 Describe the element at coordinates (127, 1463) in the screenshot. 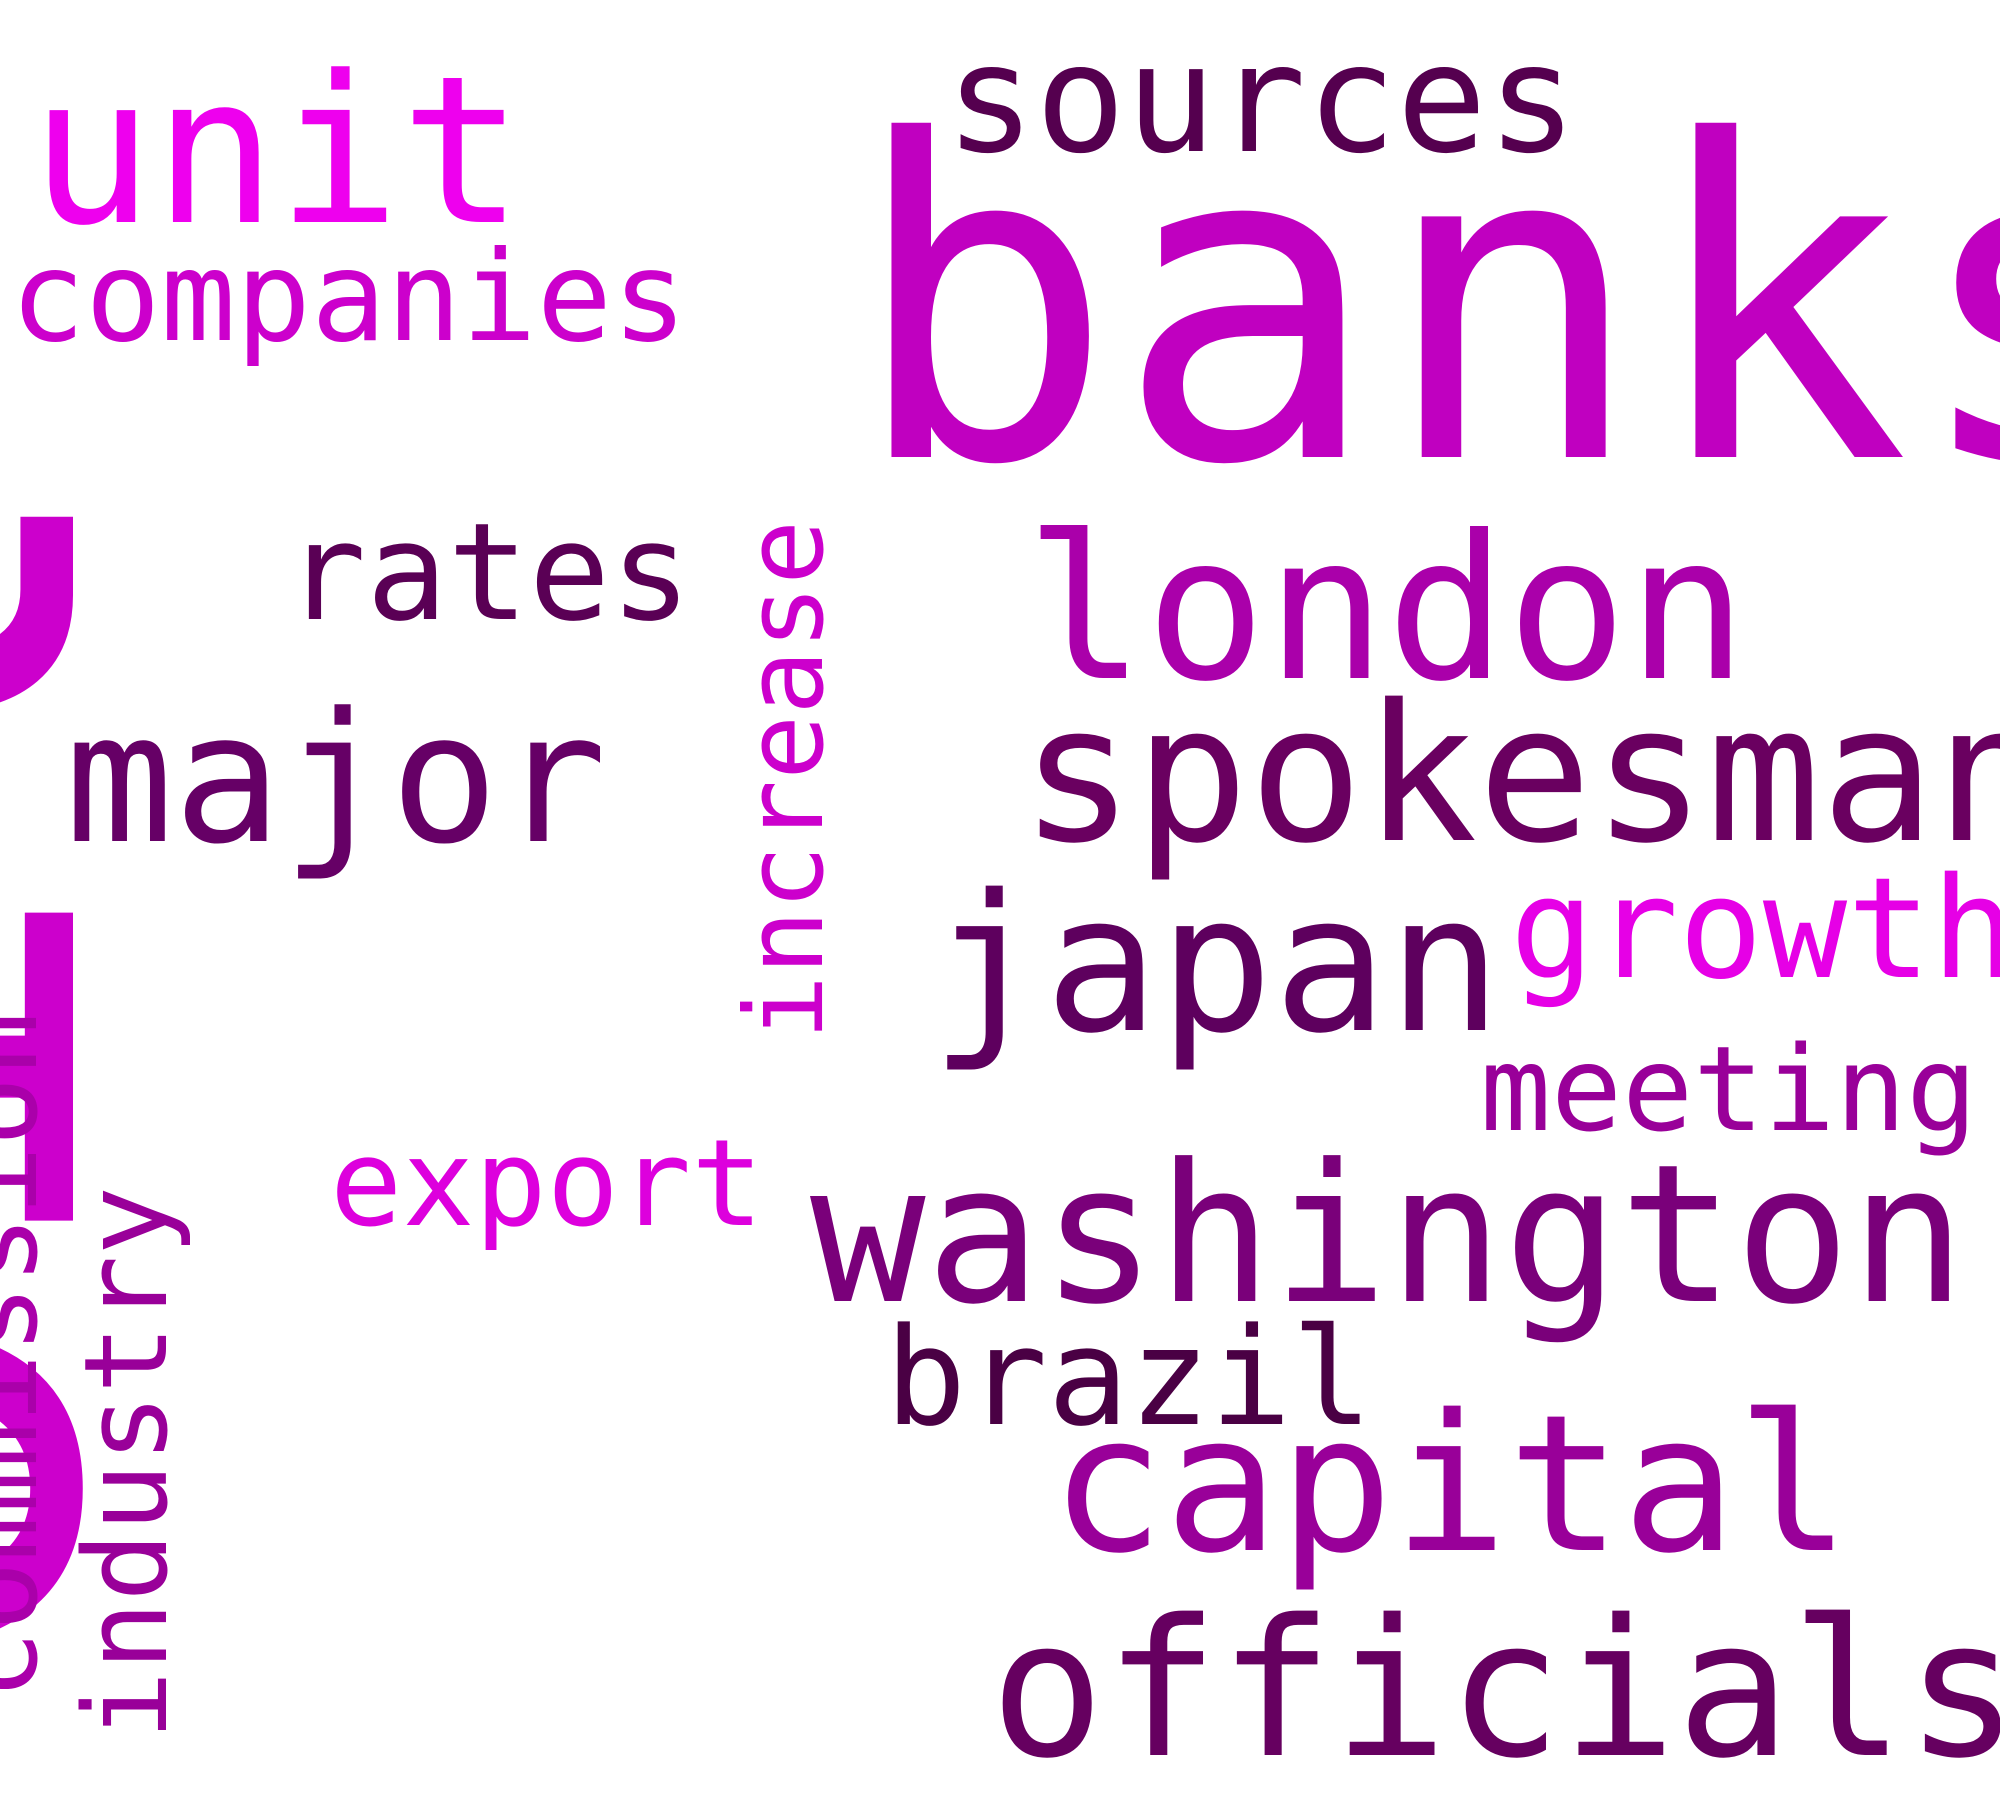

I see `word-industry: industry` at that location.